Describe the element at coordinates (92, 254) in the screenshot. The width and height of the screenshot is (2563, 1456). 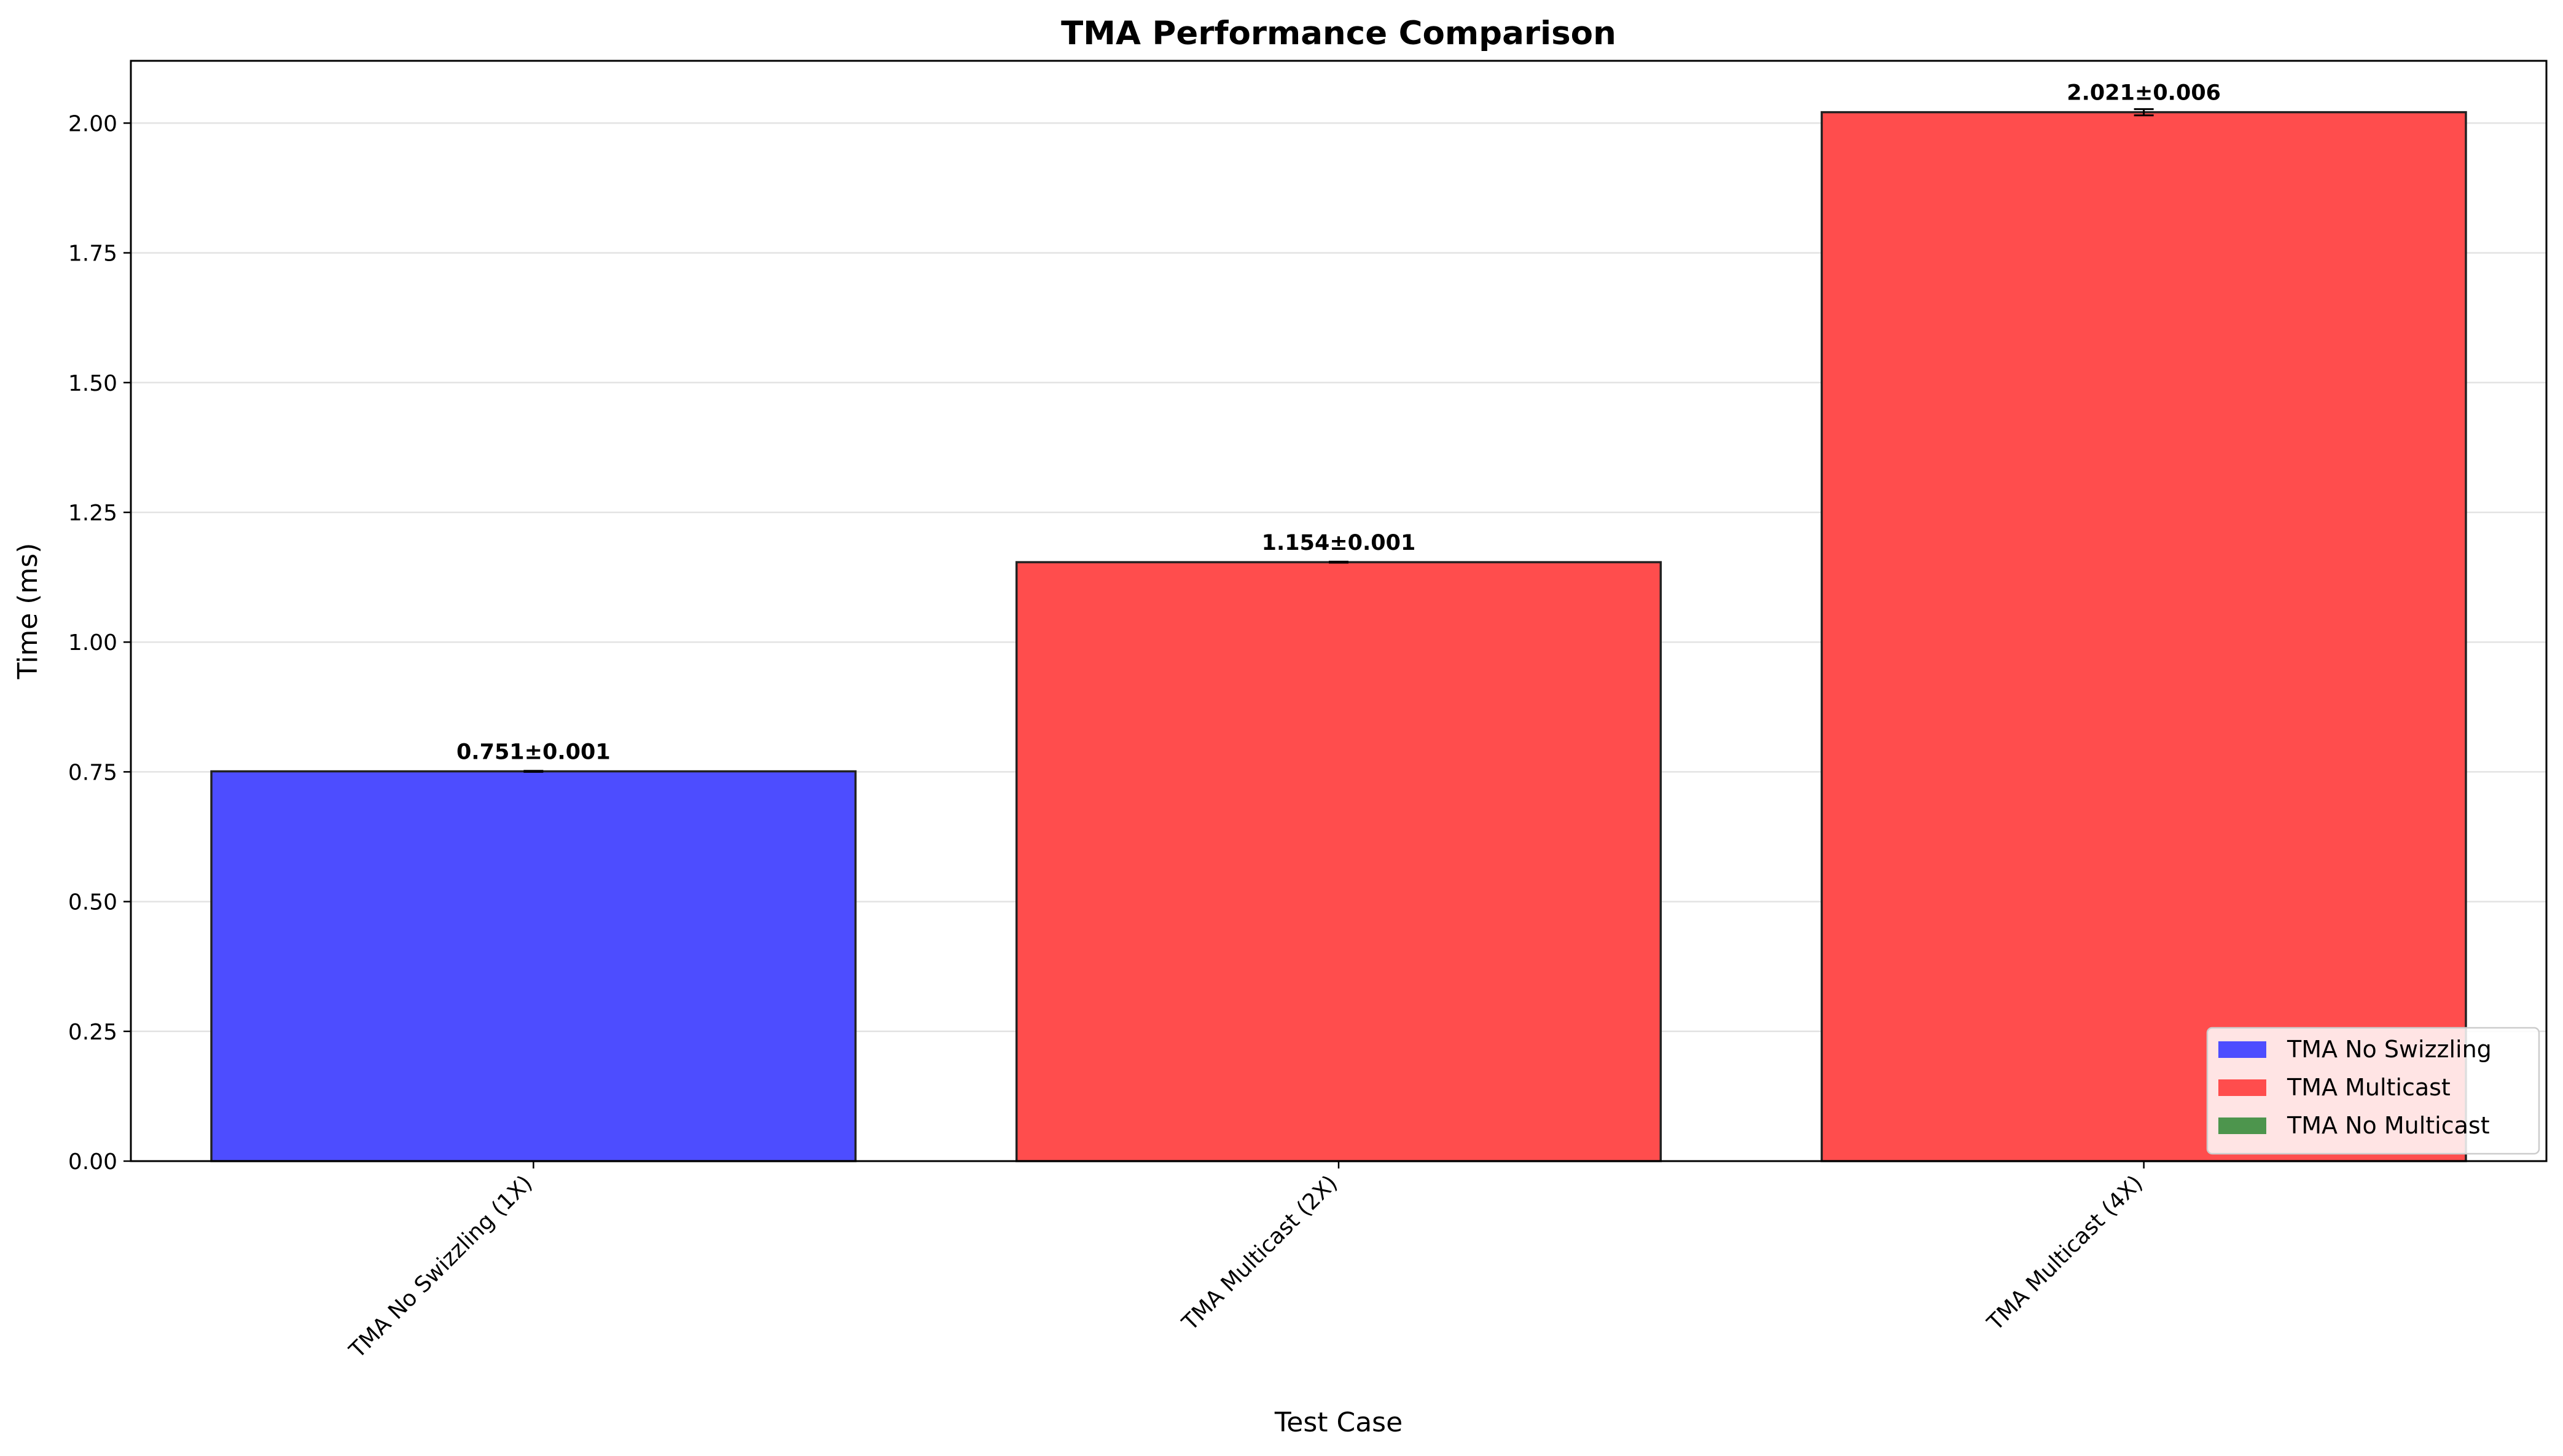
I see `y-tick-label: 1.75` at that location.